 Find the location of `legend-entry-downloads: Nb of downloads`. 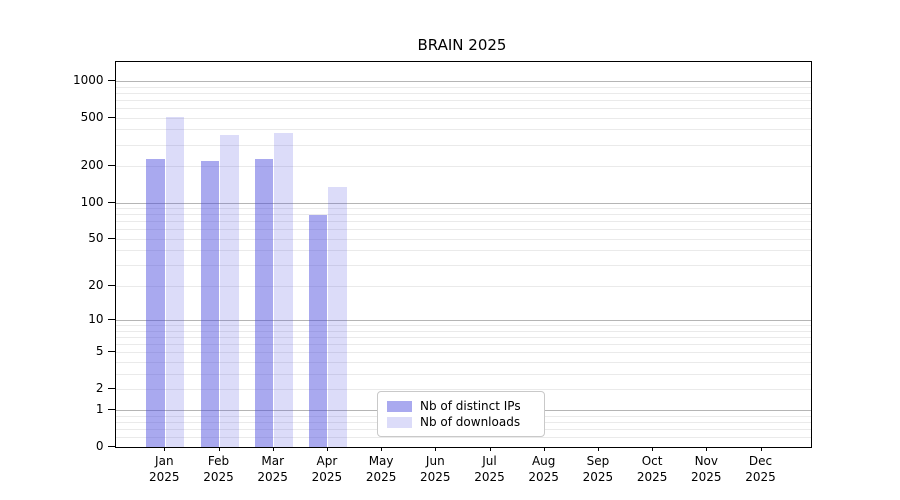

legend-entry-downloads: Nb of downloads is located at coordinates (461, 422).